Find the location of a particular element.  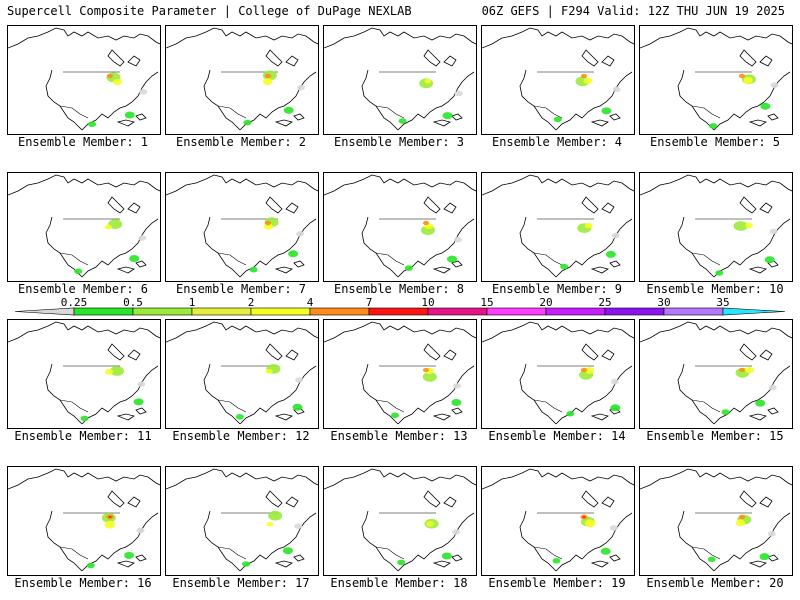

member-label: Ensemble Member: 12 is located at coordinates (241, 436).